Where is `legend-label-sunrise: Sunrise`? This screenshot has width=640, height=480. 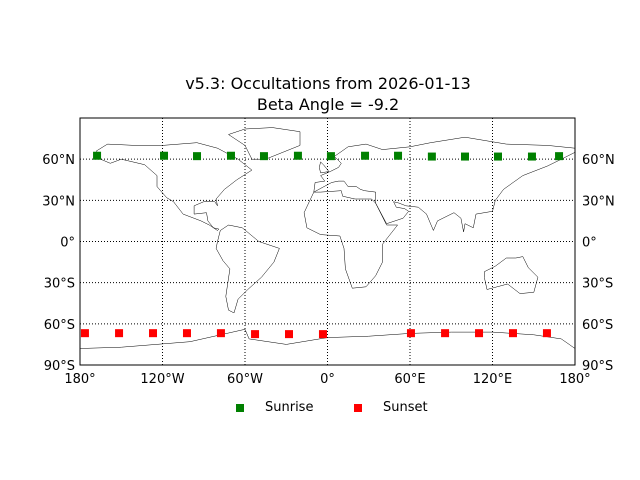 legend-label-sunrise: Sunrise is located at coordinates (289, 407).